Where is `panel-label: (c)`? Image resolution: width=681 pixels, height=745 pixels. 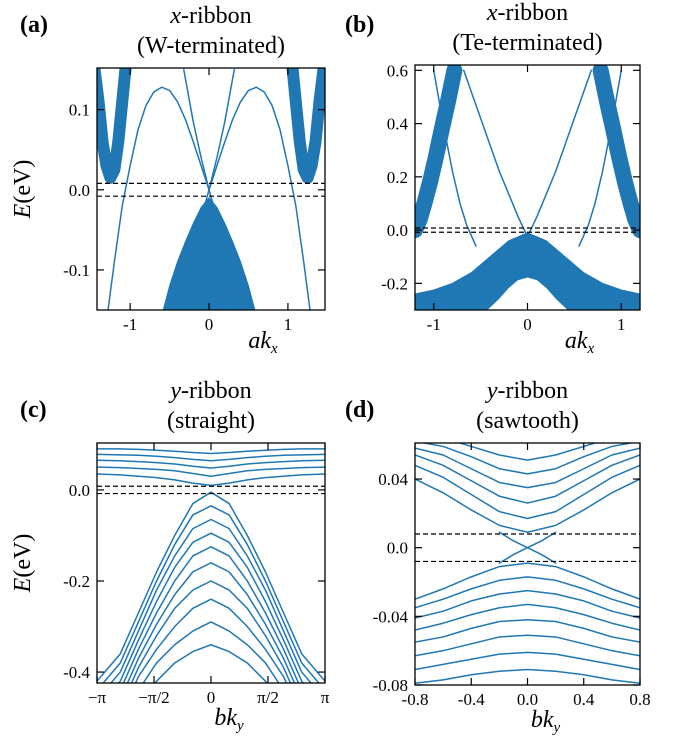
panel-label: (c) is located at coordinates (33, 410).